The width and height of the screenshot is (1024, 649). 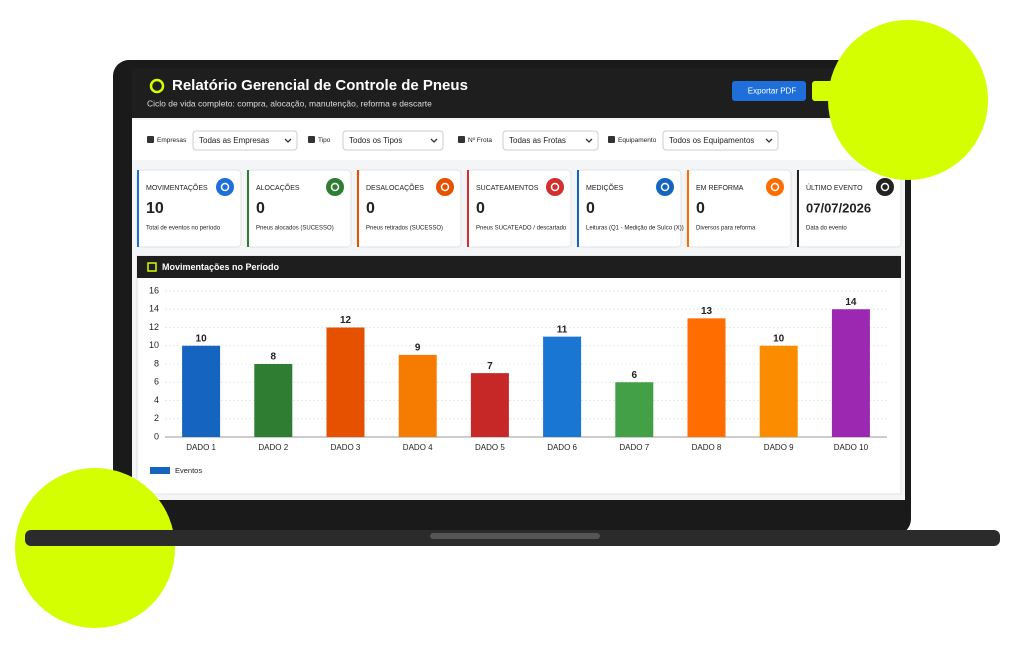 What do you see at coordinates (772, 91) in the screenshot?
I see `export-label: Exportar PDF` at bounding box center [772, 91].